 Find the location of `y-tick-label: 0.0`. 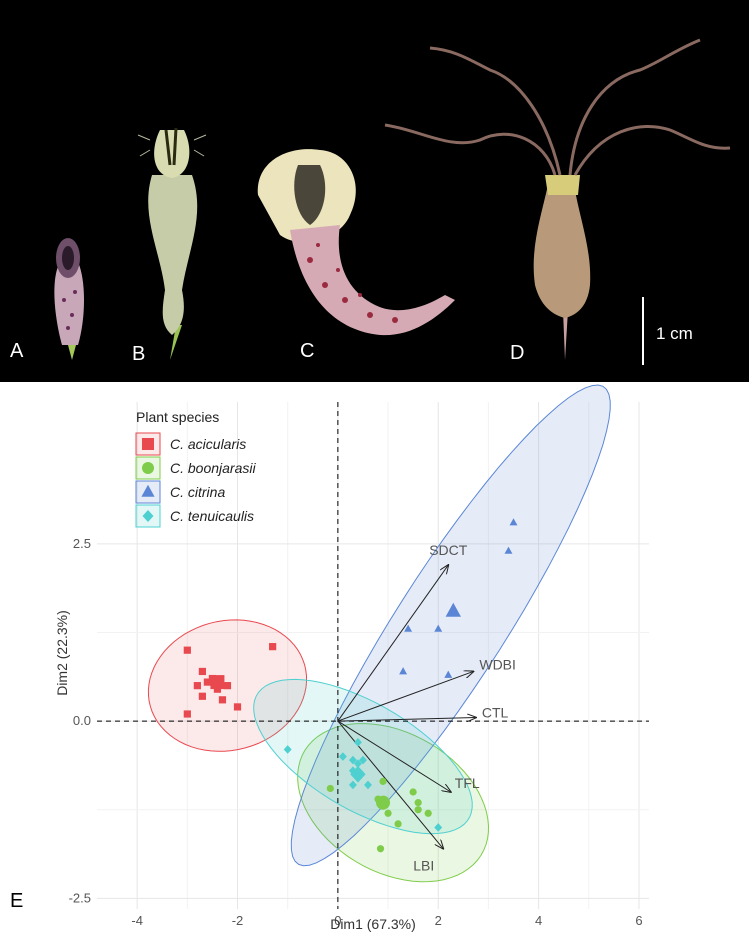

y-tick-label: 0.0 is located at coordinates (82, 720).